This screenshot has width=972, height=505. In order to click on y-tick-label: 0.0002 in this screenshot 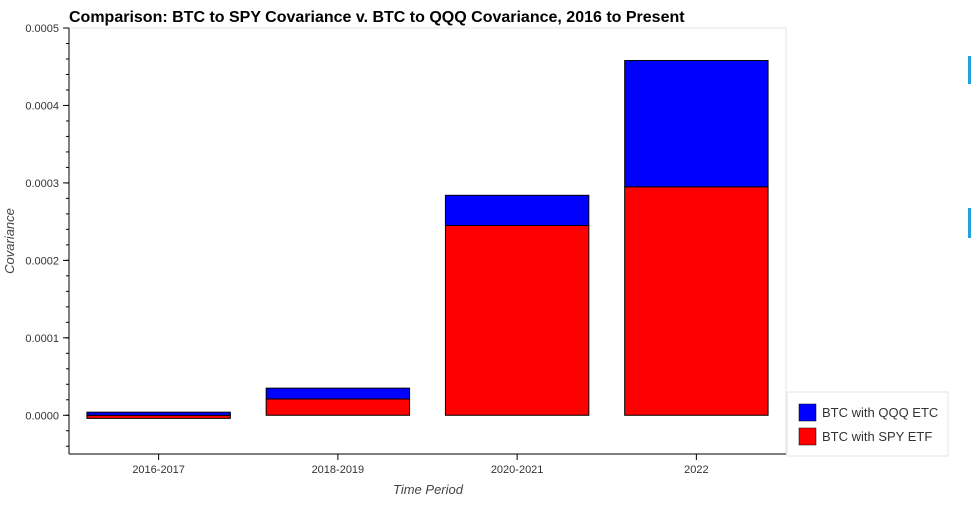, I will do `click(42, 261)`.